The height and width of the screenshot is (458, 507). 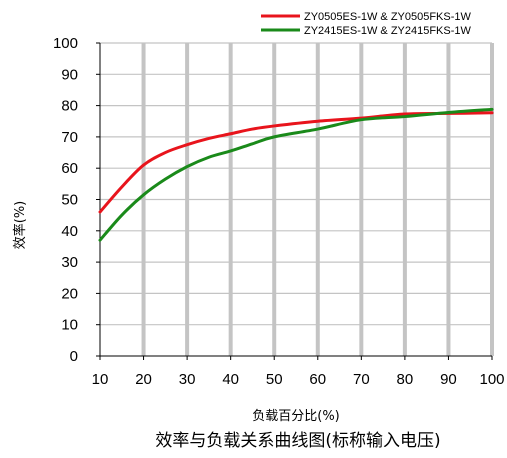 What do you see at coordinates (69, 200) in the screenshot?
I see `y-tick-label: 50` at bounding box center [69, 200].